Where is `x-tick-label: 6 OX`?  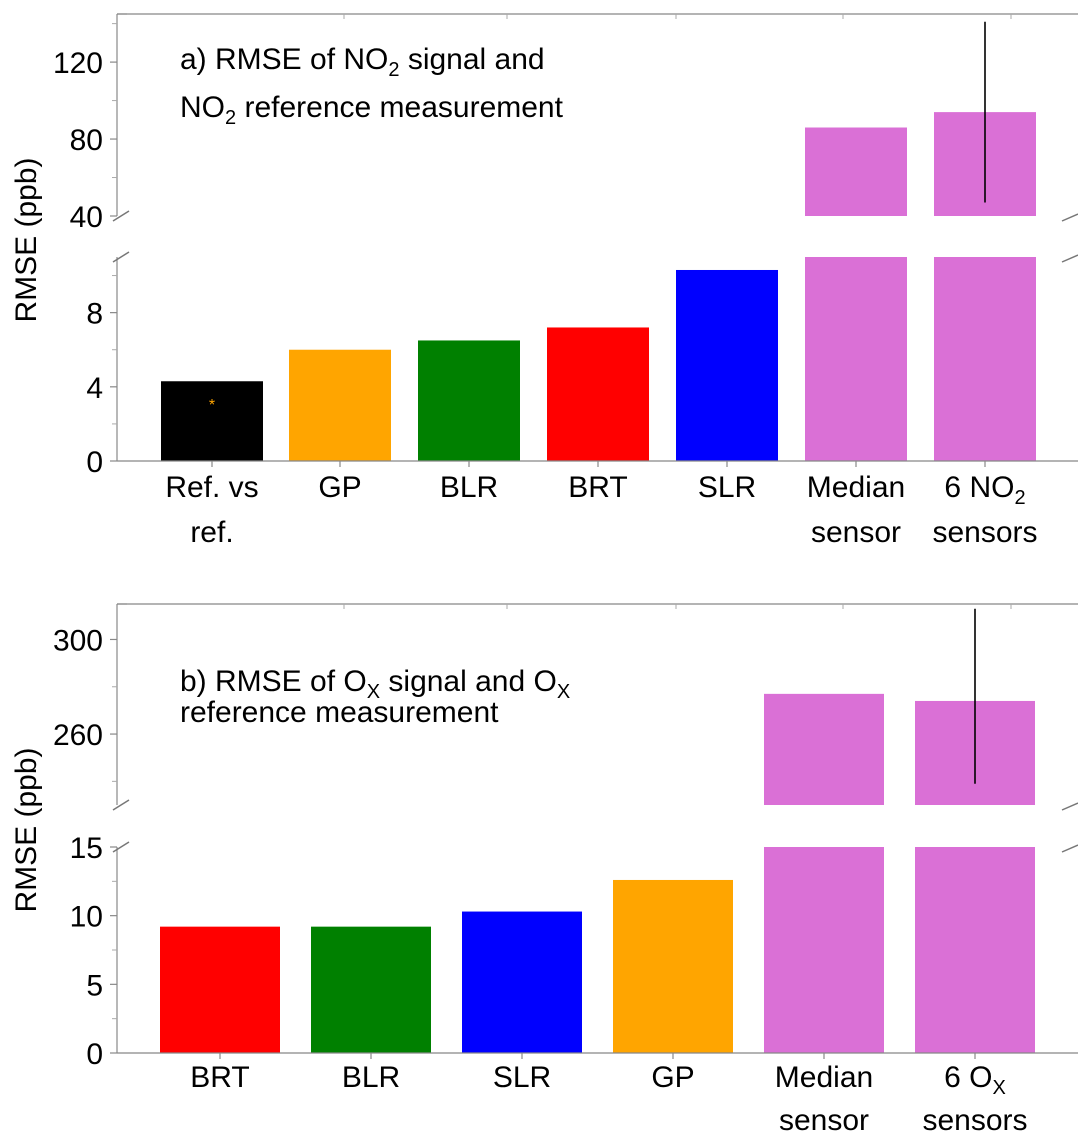 x-tick-label: 6 OX is located at coordinates (975, 1080).